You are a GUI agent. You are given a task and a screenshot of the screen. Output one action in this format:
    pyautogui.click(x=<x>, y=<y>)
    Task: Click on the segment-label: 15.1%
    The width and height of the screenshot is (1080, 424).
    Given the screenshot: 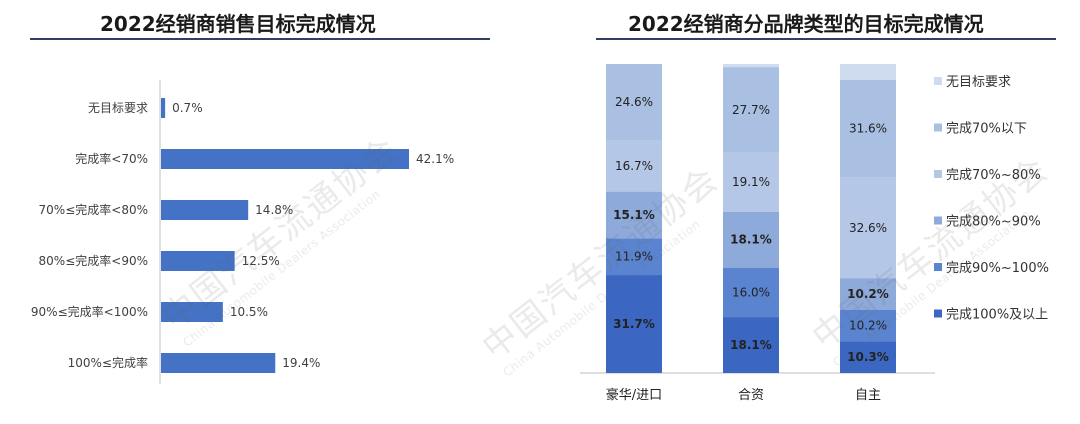 What is the action you would take?
    pyautogui.click(x=634, y=215)
    